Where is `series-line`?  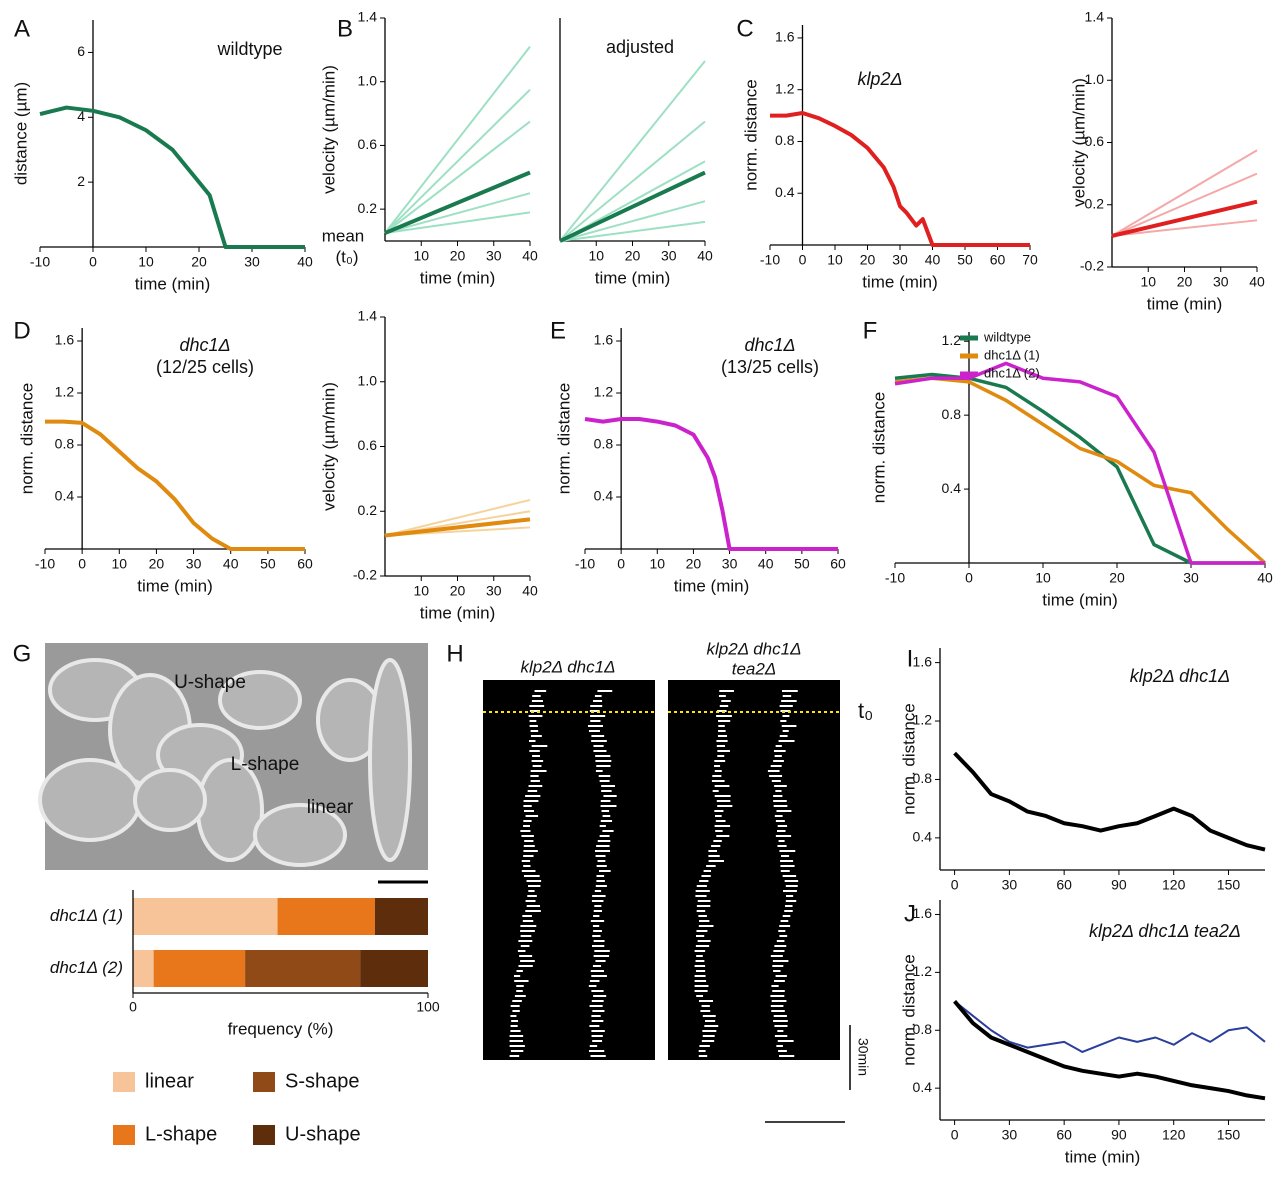
series-line is located at coordinates (1079, 468).